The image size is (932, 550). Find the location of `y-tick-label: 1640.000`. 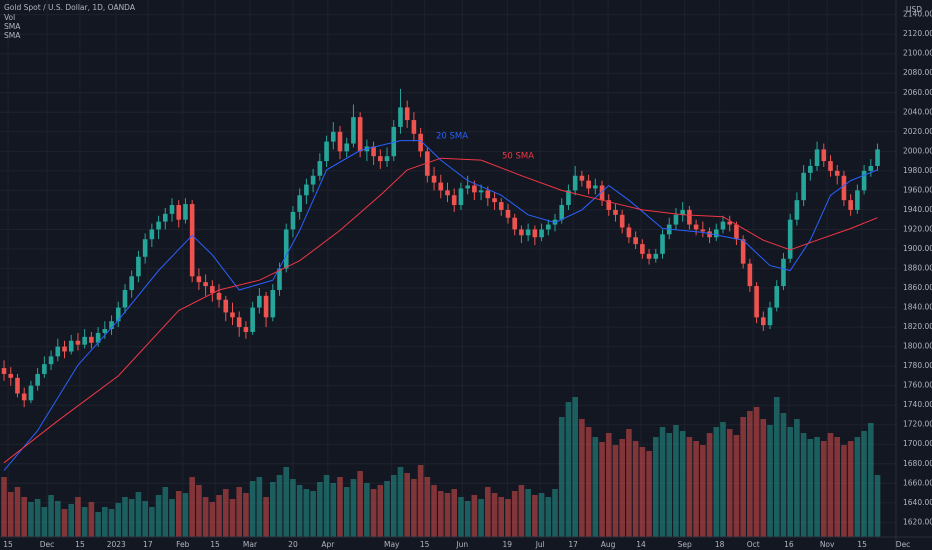

y-tick-label: 1640.000 is located at coordinates (917, 502).